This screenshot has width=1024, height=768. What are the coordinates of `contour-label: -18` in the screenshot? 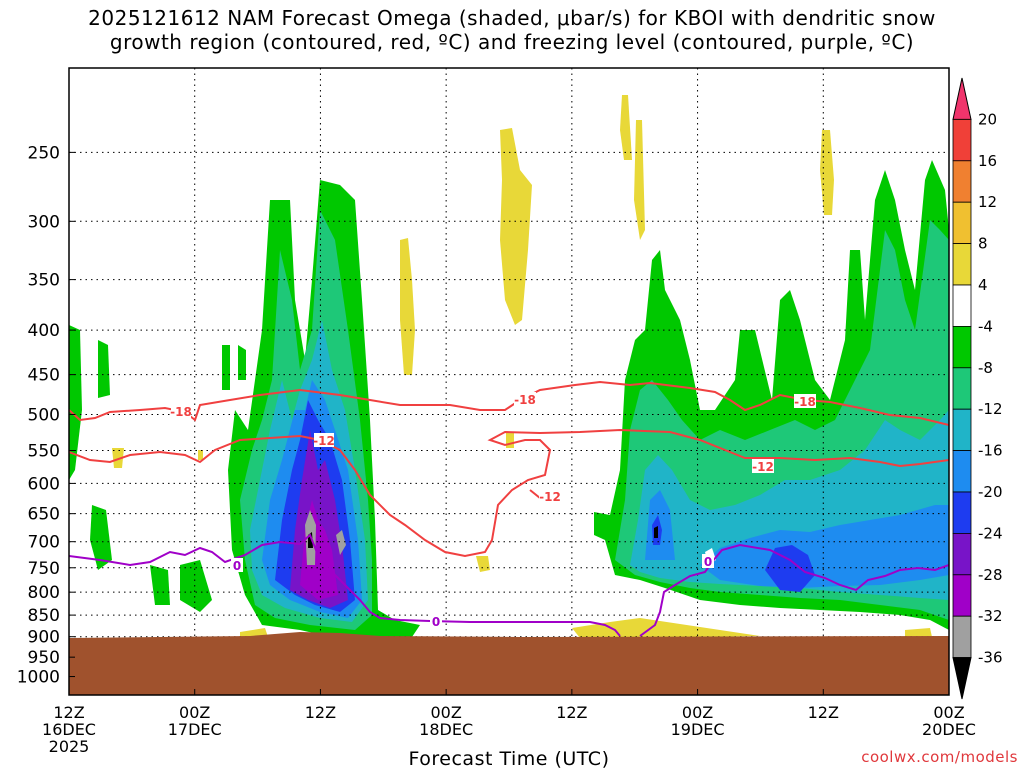 It's located at (805, 401).